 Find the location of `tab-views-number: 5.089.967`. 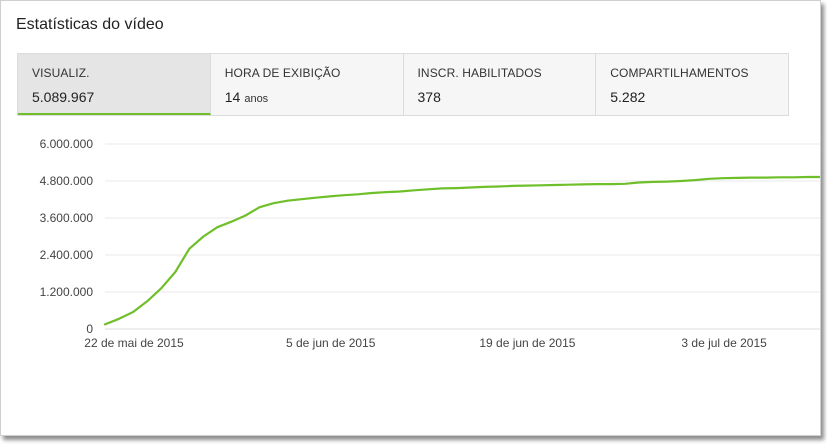

tab-views-number: 5.089.967 is located at coordinates (63, 97).